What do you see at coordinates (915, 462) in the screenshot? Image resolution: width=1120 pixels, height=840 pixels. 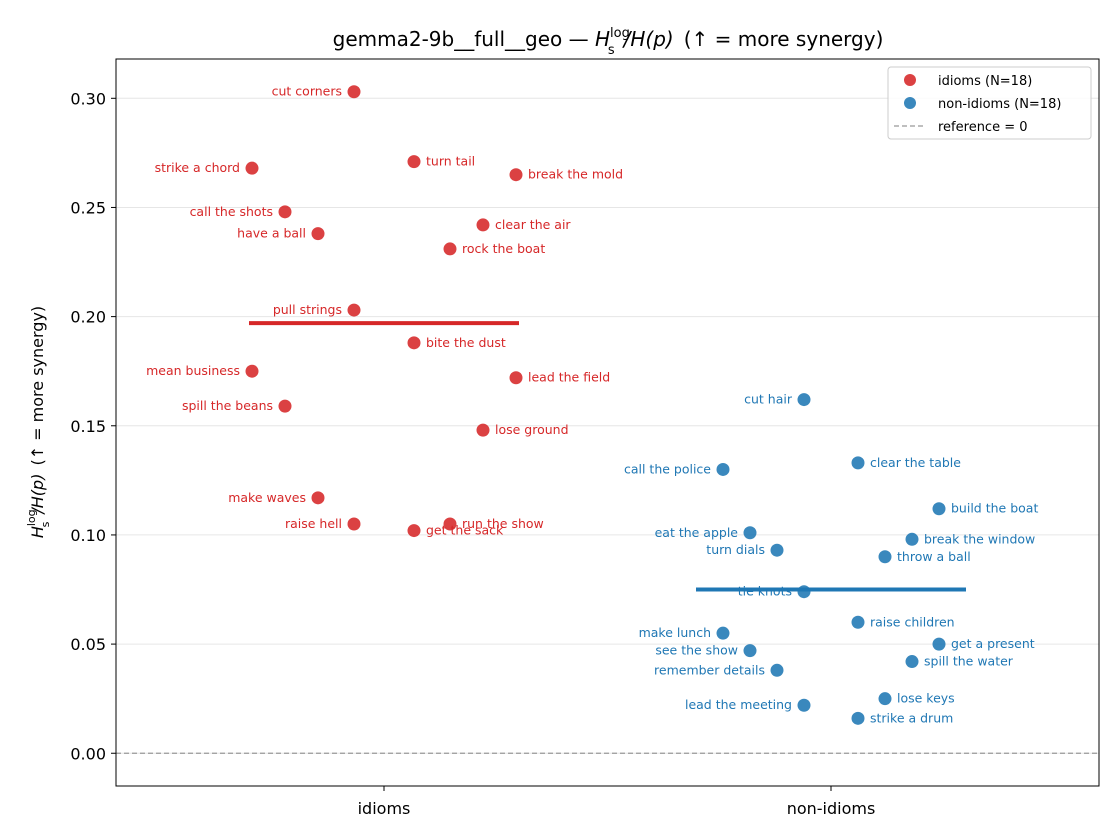 I see `point-label: clear the table` at bounding box center [915, 462].